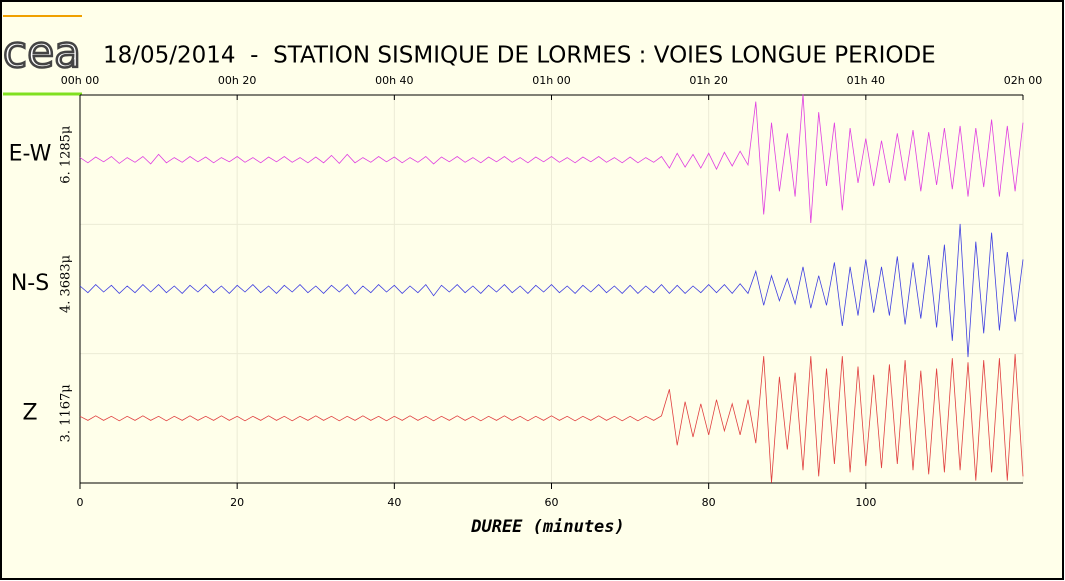 This screenshot has width=1065, height=581. What do you see at coordinates (547, 527) in the screenshot?
I see `x-axis-label: DUREE (minutes)` at bounding box center [547, 527].